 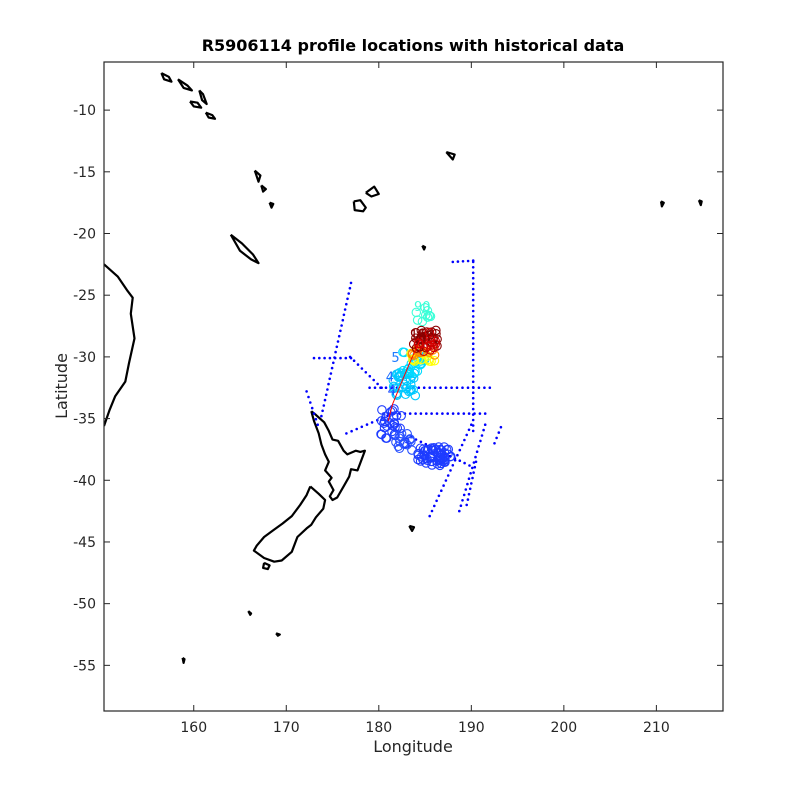 I want to click on float-track, so click(x=404, y=379).